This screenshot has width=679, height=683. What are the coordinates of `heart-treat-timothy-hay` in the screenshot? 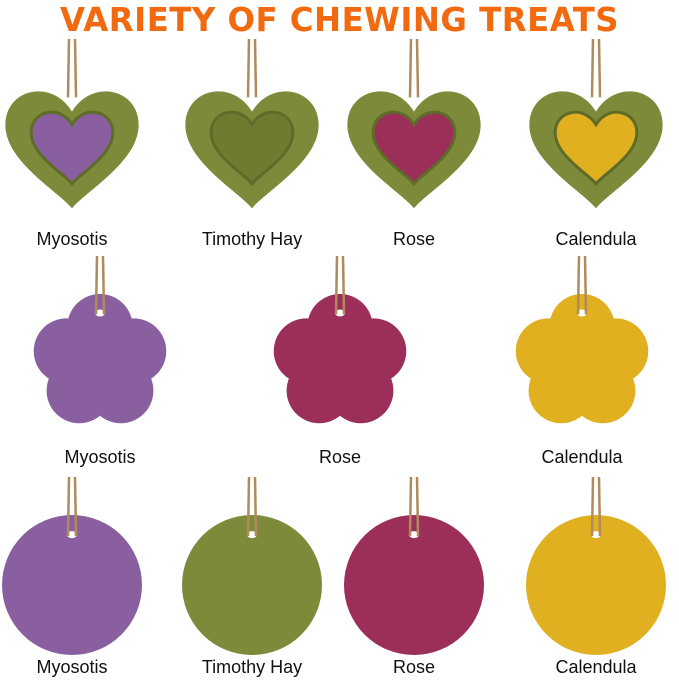 It's located at (252, 123).